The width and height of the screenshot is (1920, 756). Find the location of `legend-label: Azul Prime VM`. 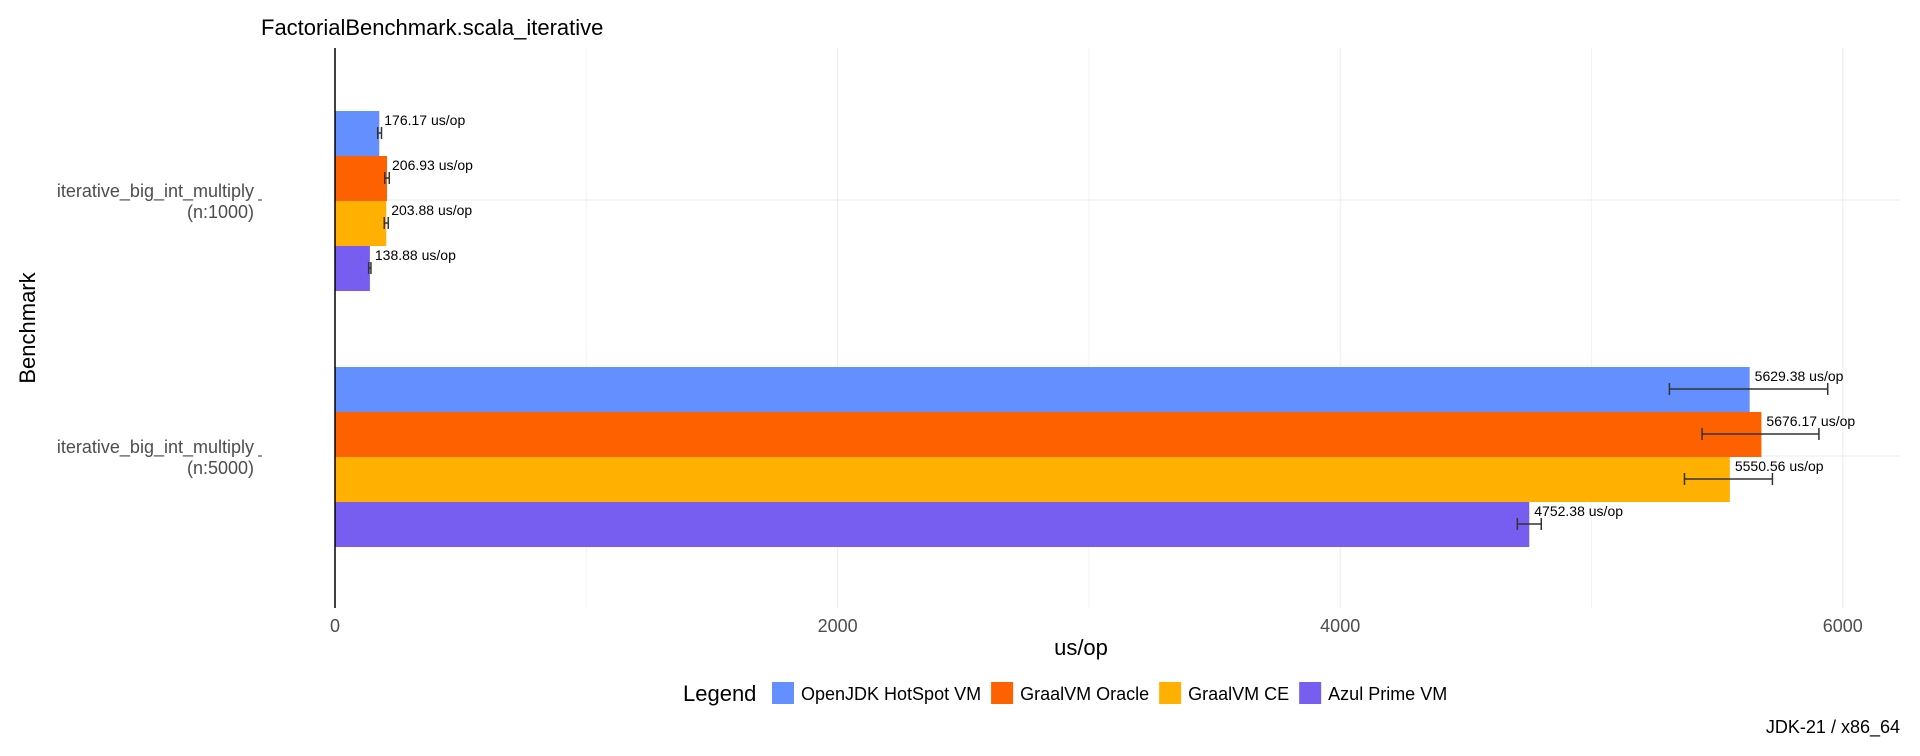

legend-label: Azul Prime VM is located at coordinates (1387, 694).